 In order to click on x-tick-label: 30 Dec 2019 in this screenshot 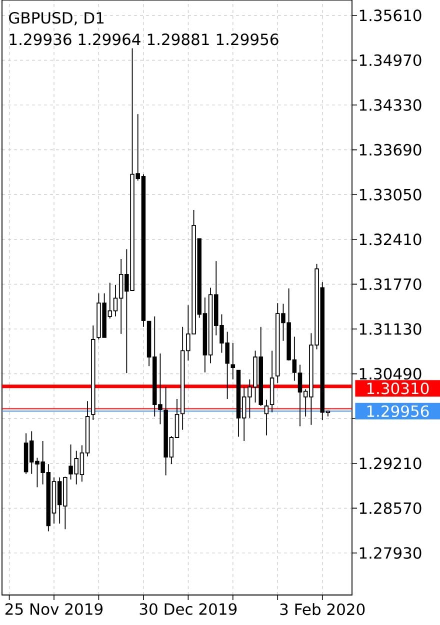, I will do `click(188, 609)`.